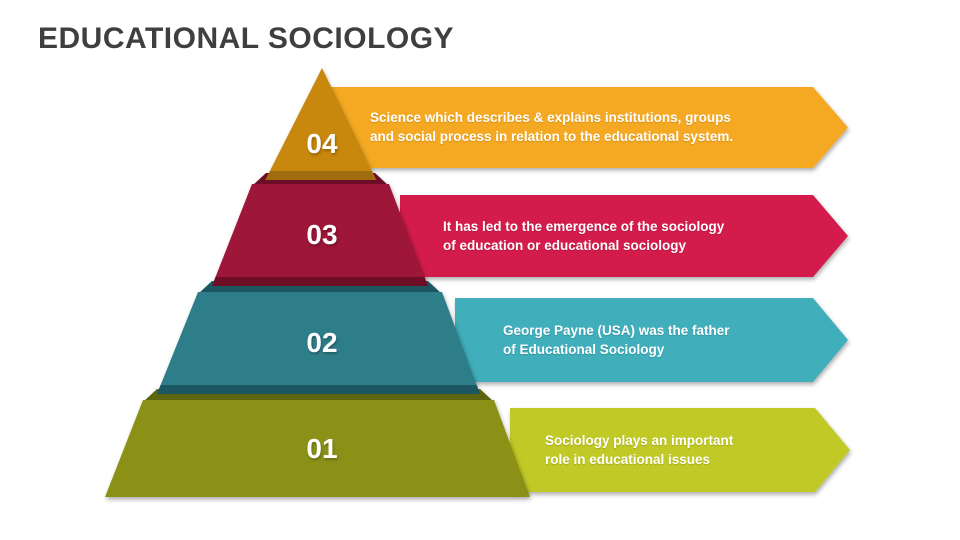  I want to click on banner-text-01-line1: Sociology plays an important, so click(639, 440).